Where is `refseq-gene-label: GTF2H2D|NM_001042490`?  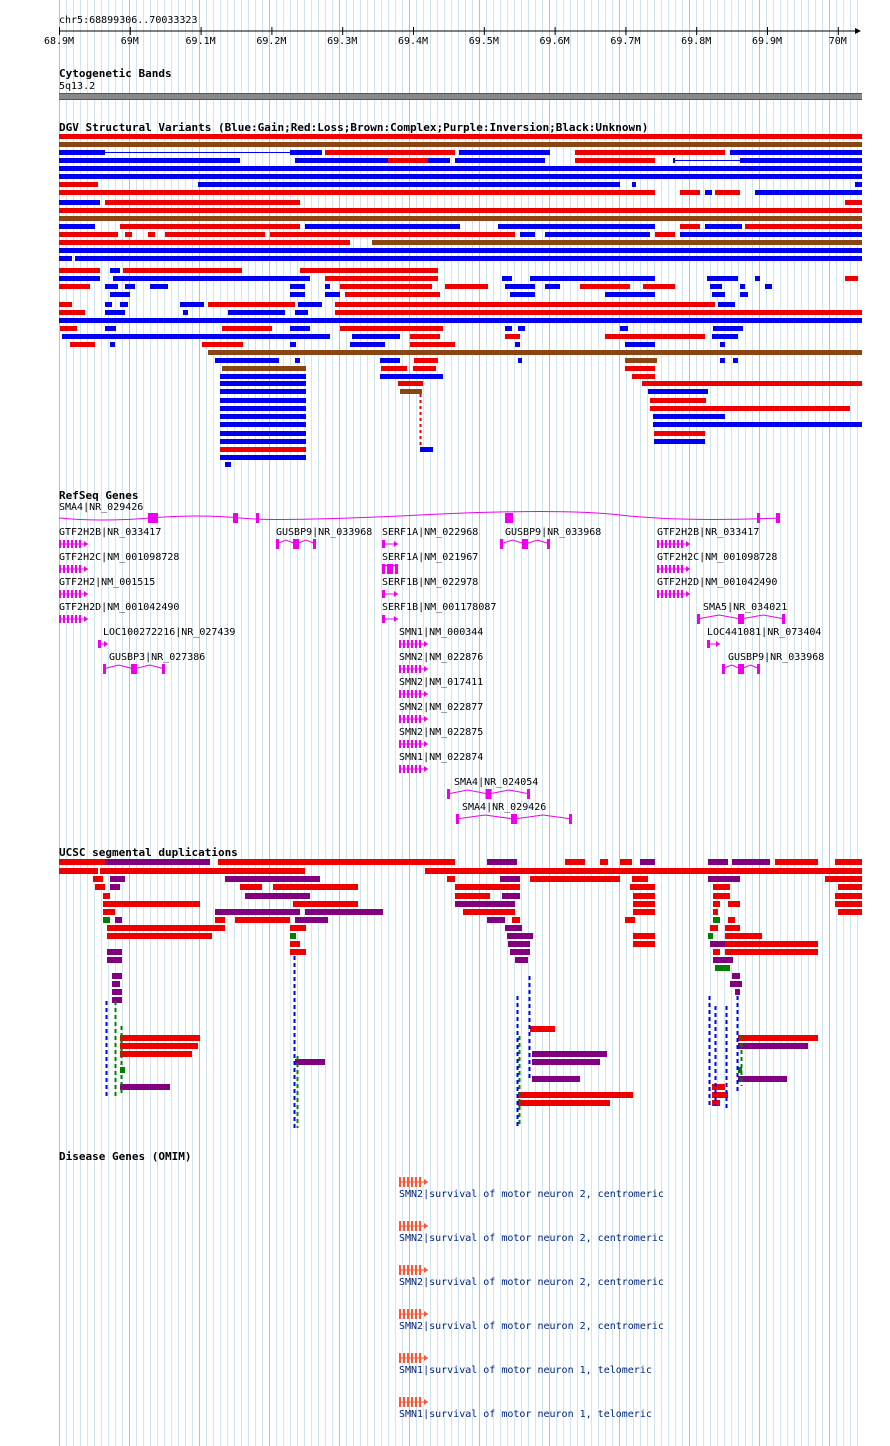 refseq-gene-label: GTF2H2D|NM_001042490 is located at coordinates (717, 582).